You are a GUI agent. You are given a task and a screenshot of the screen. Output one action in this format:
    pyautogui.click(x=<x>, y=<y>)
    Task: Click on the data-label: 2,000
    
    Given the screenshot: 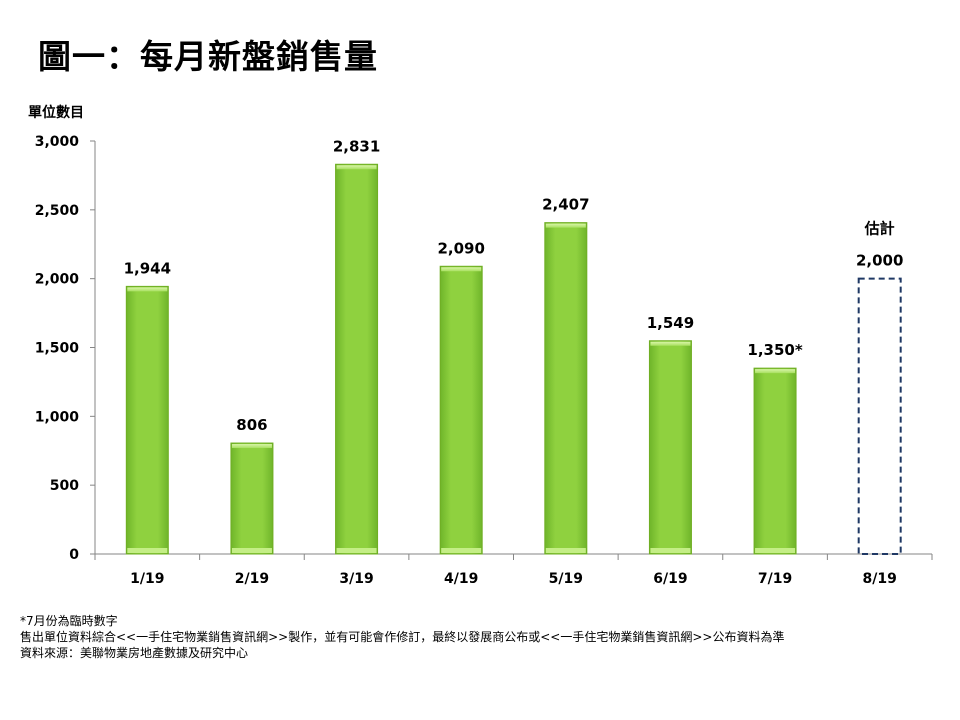 What is the action you would take?
    pyautogui.click(x=879, y=261)
    